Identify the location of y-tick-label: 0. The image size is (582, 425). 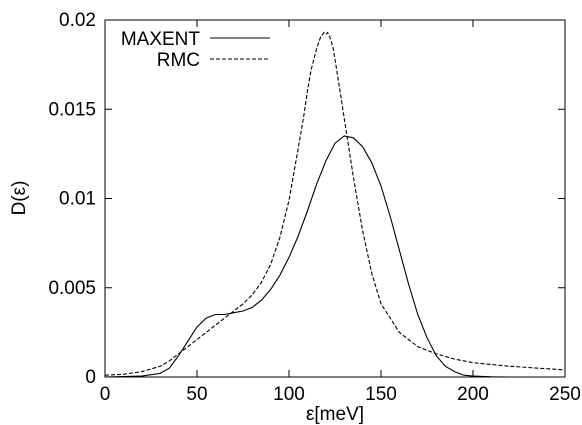
(90, 377).